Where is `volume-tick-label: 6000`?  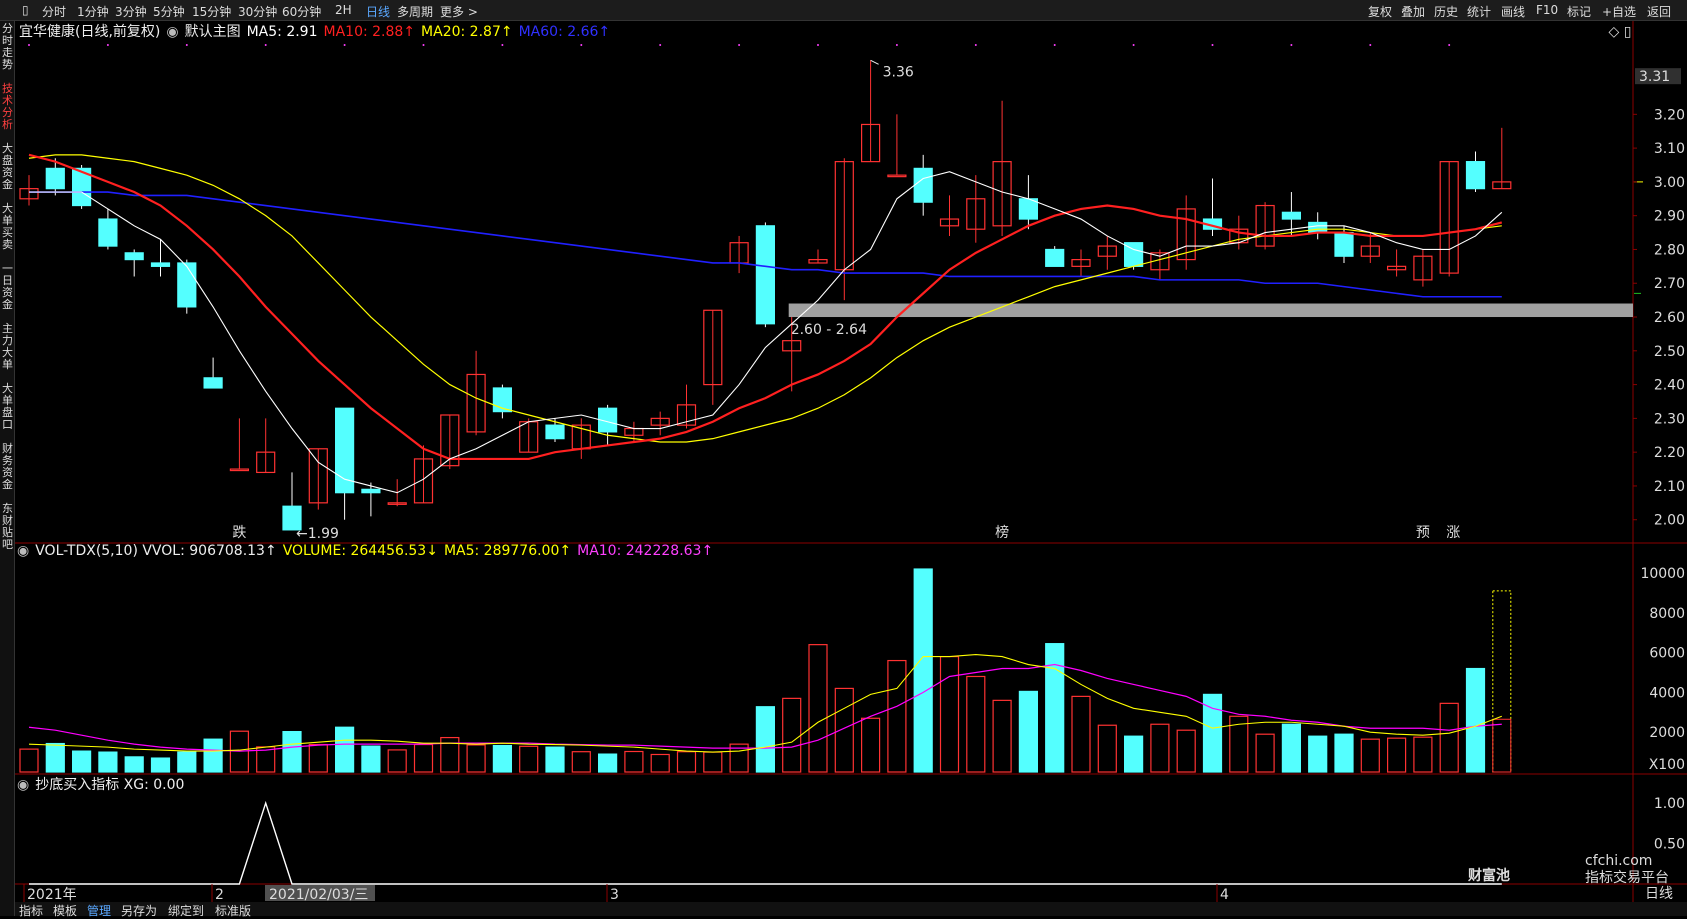 volume-tick-label: 6000 is located at coordinates (1667, 654).